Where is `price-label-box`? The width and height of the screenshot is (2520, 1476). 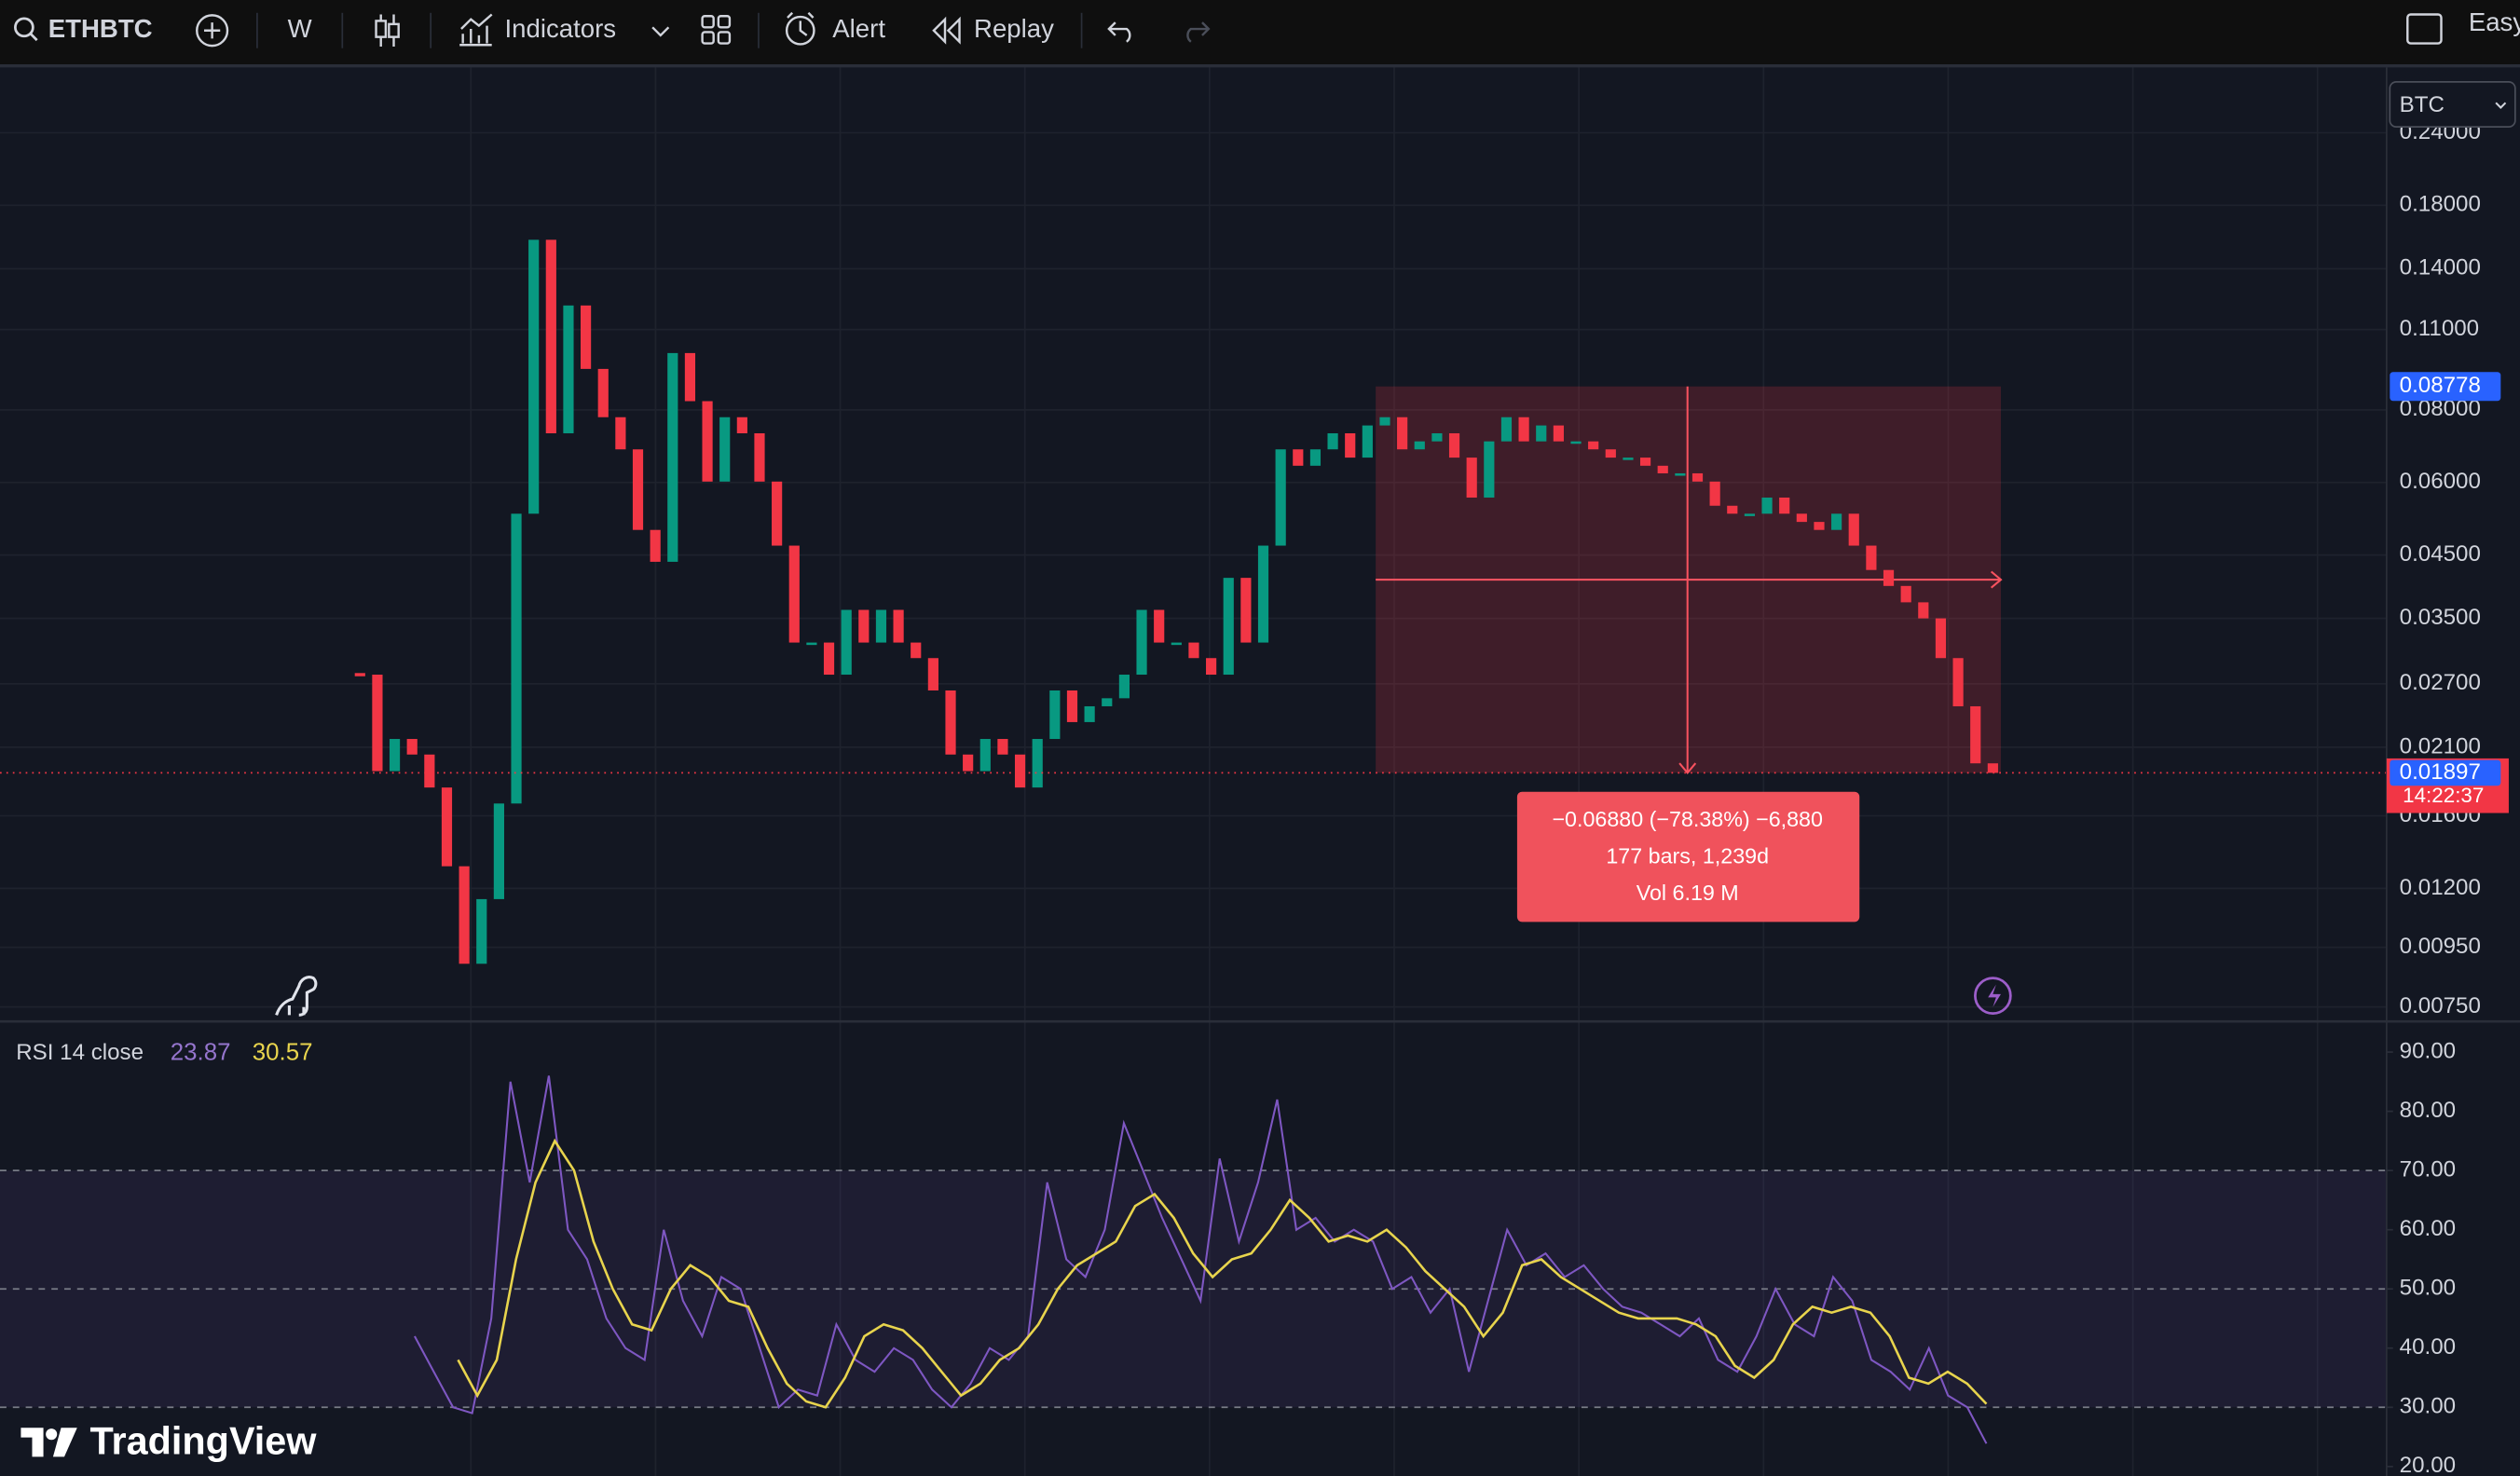
price-label-box is located at coordinates (2445, 387).